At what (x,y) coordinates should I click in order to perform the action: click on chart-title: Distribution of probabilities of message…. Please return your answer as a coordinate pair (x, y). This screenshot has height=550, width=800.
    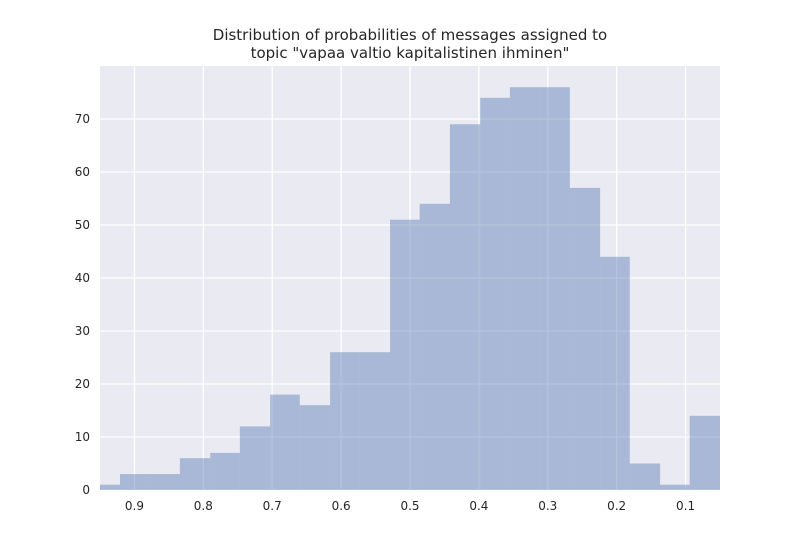
    Looking at the image, I should click on (410, 44).